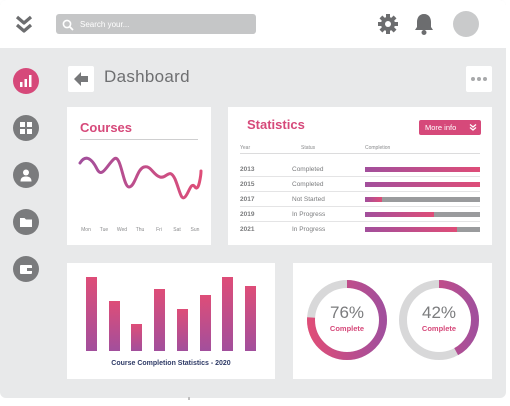 The height and width of the screenshot is (406, 510). I want to click on courses-line, so click(140, 178).